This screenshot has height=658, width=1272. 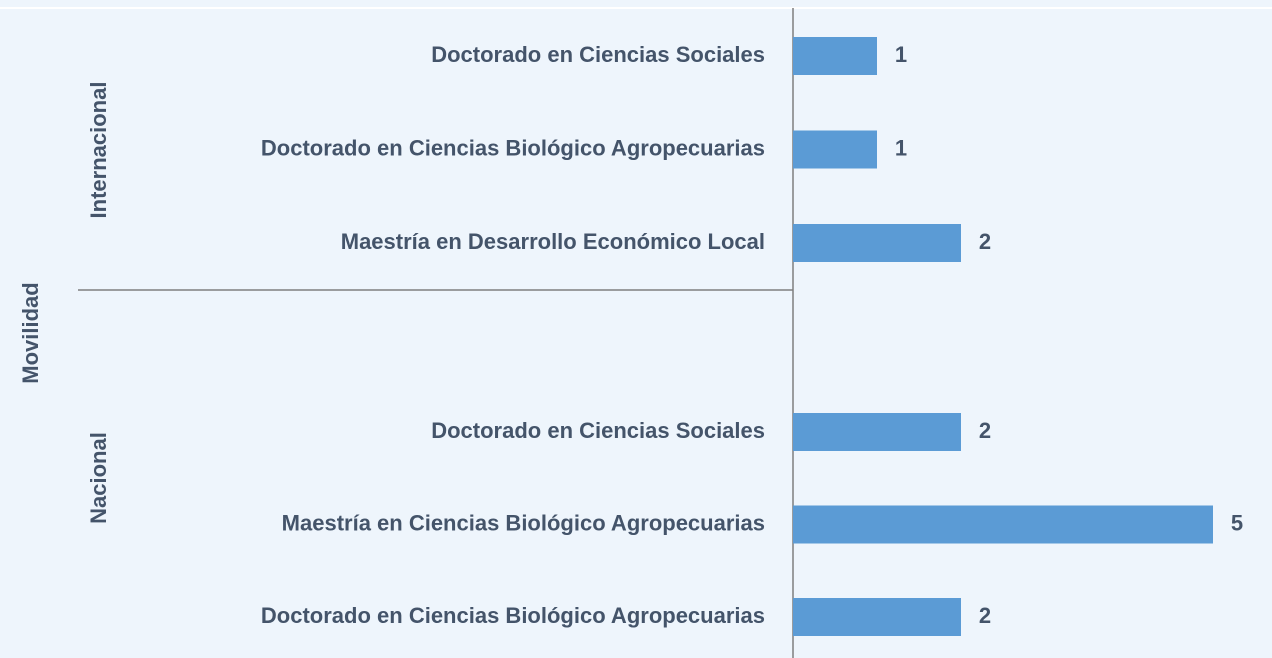 What do you see at coordinates (98, 478) in the screenshot?
I see `group-label: Nacional` at bounding box center [98, 478].